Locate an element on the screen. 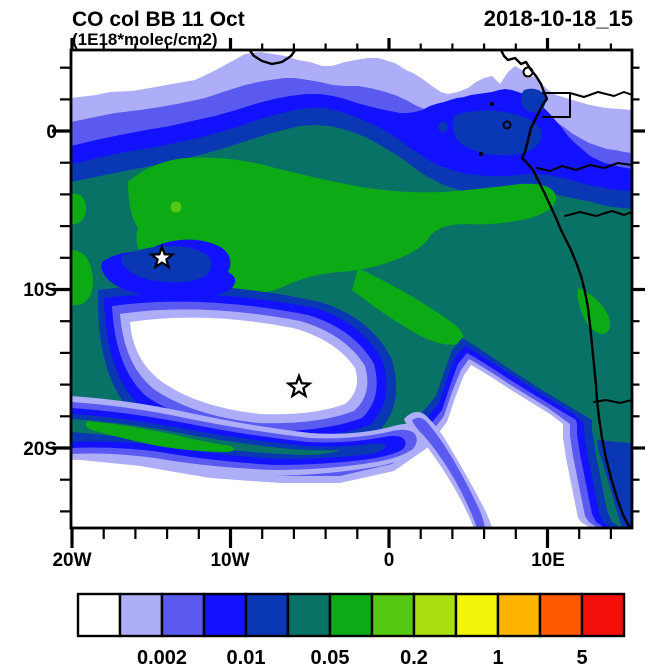 The width and height of the screenshot is (650, 672). colorbar is located at coordinates (351, 615).